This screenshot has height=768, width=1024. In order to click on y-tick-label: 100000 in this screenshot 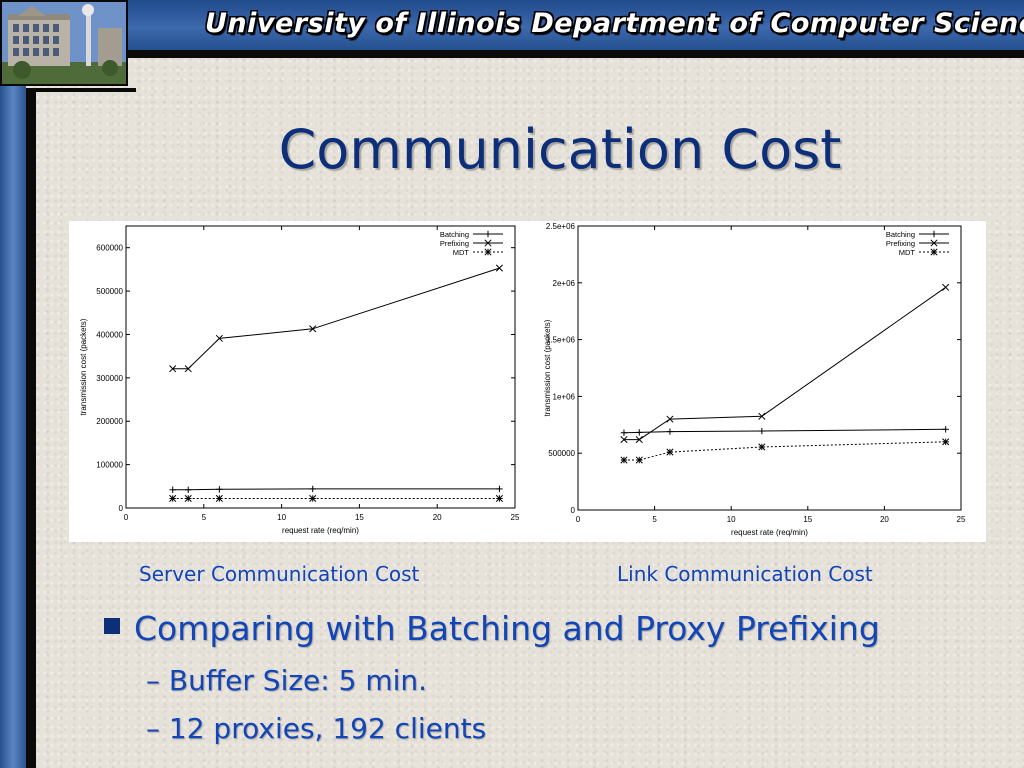, I will do `click(109, 465)`.